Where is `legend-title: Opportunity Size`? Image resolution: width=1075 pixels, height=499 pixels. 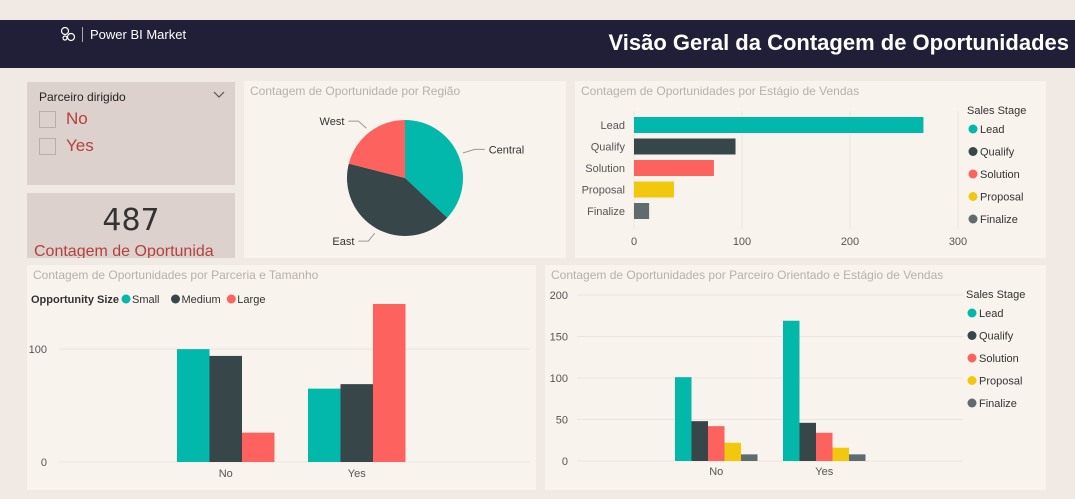 legend-title: Opportunity Size is located at coordinates (75, 300).